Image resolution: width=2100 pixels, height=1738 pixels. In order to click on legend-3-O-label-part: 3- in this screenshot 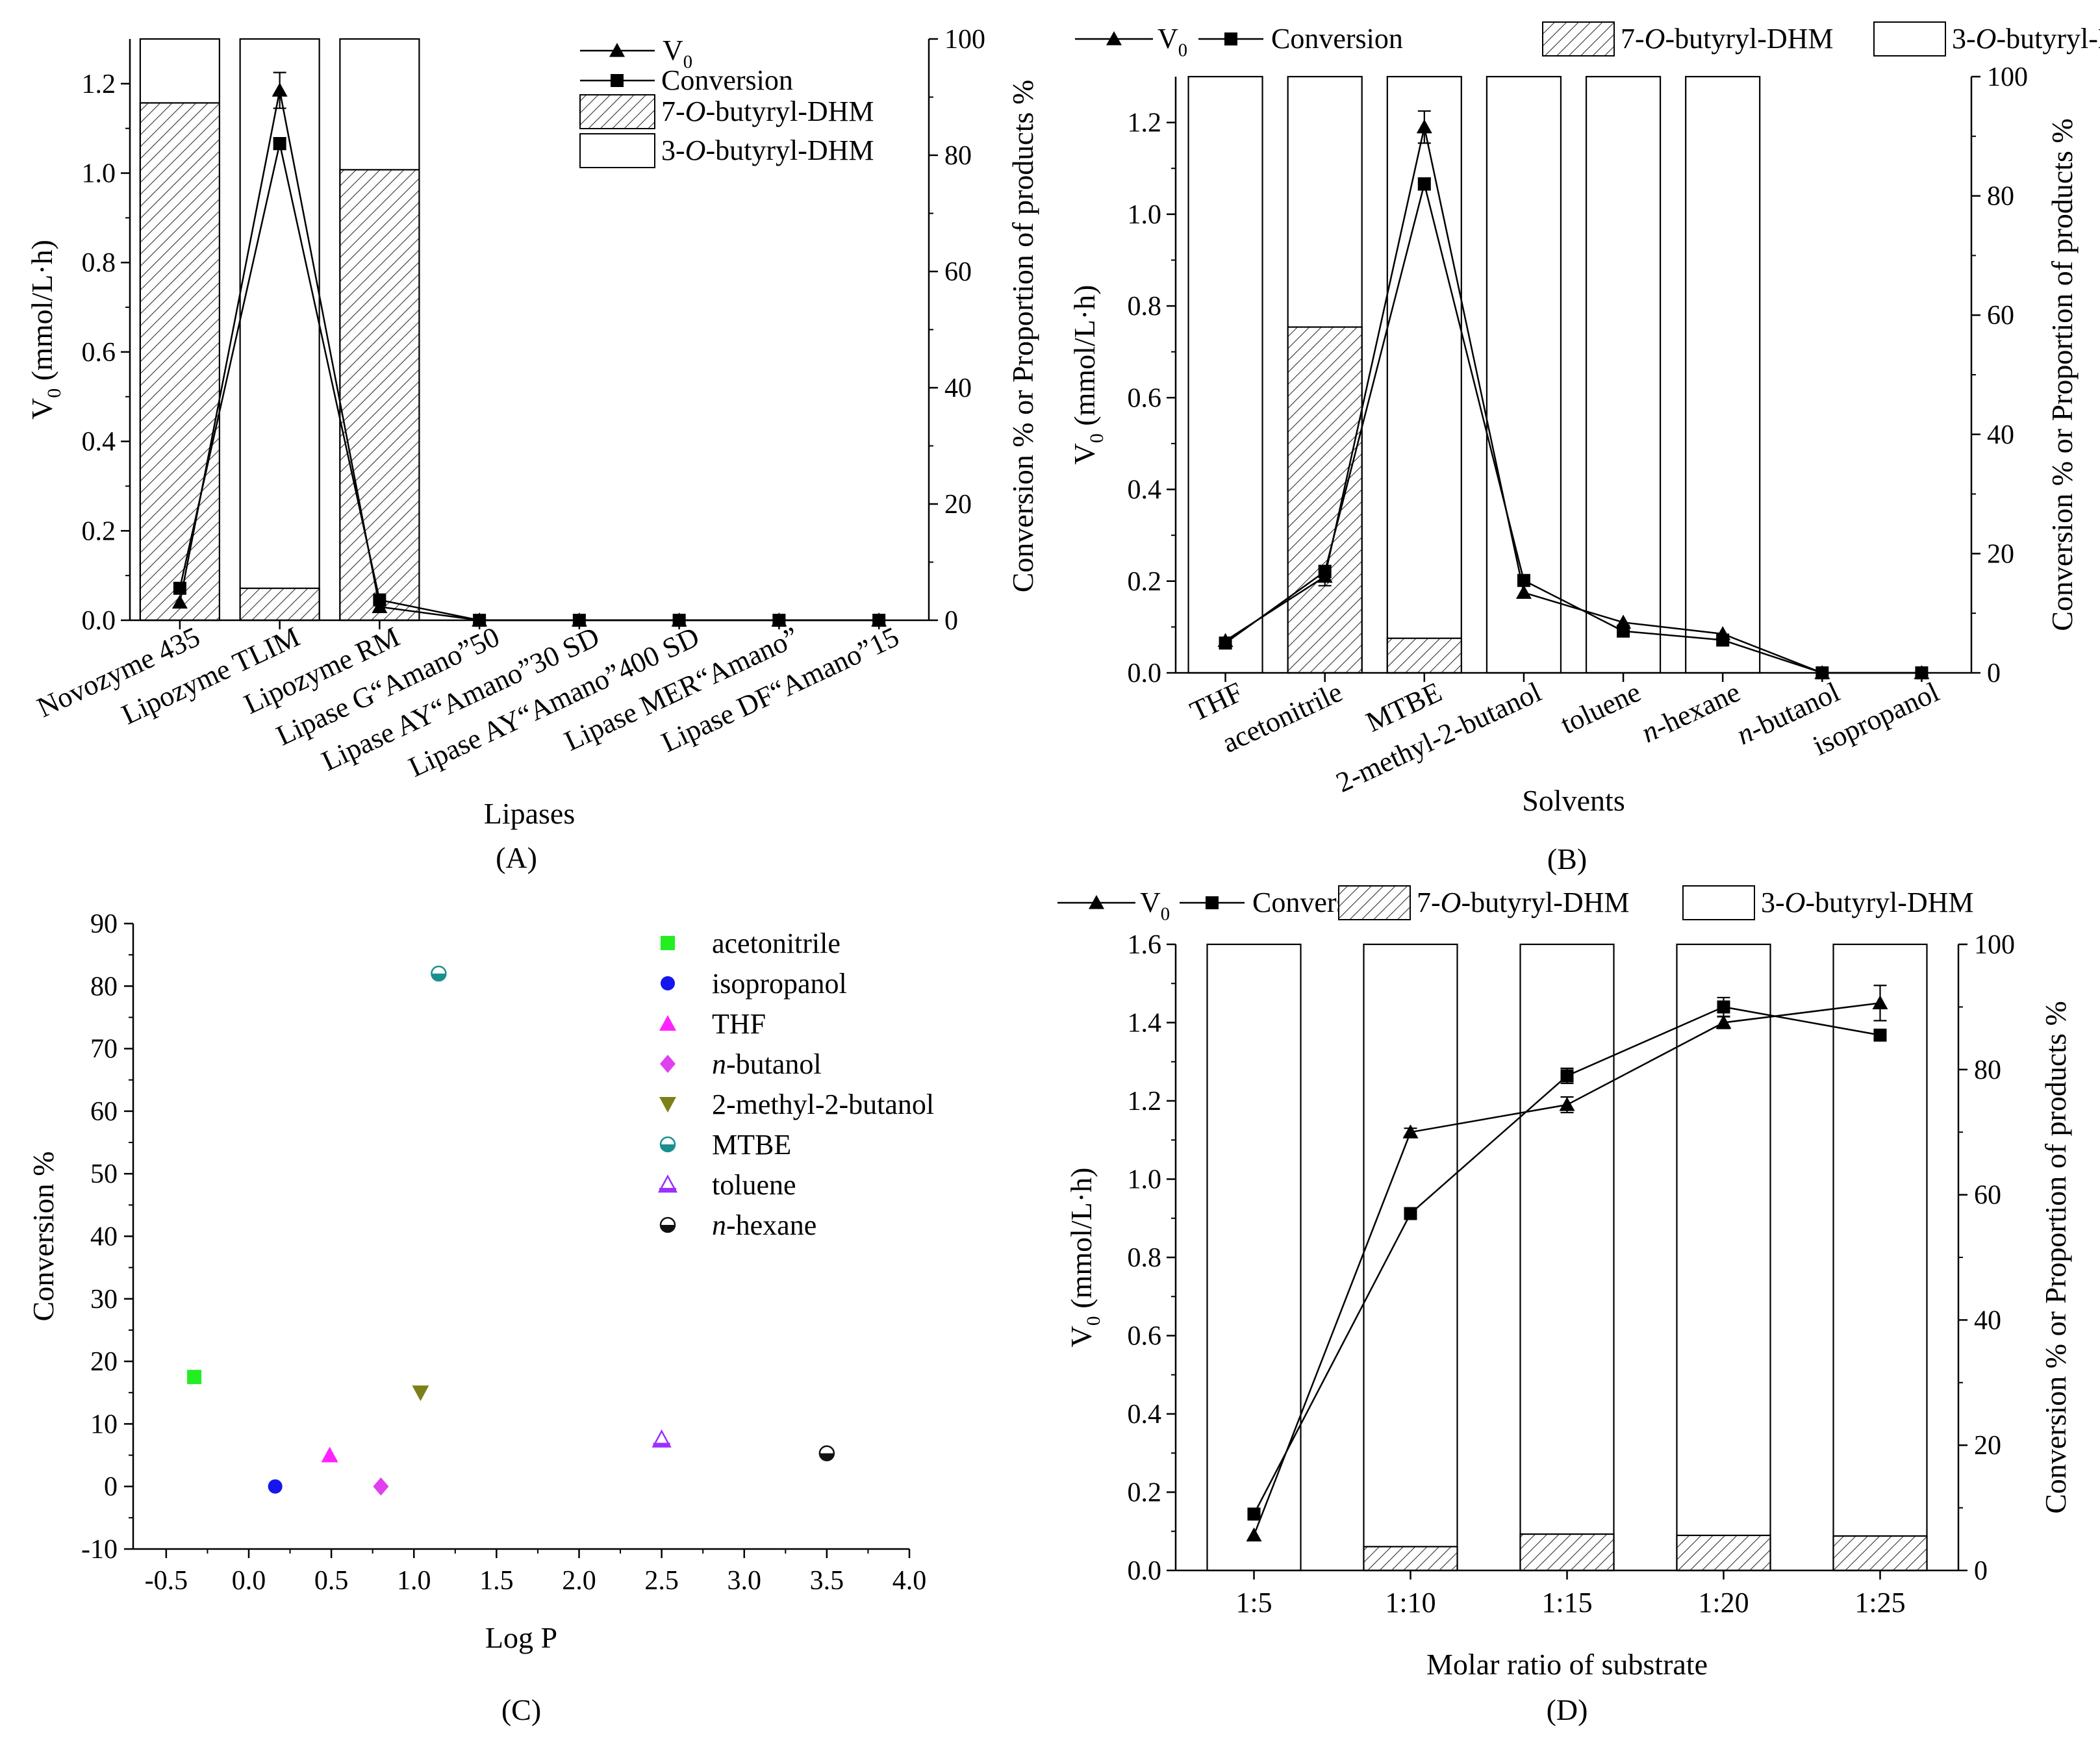, I will do `click(1773, 902)`.